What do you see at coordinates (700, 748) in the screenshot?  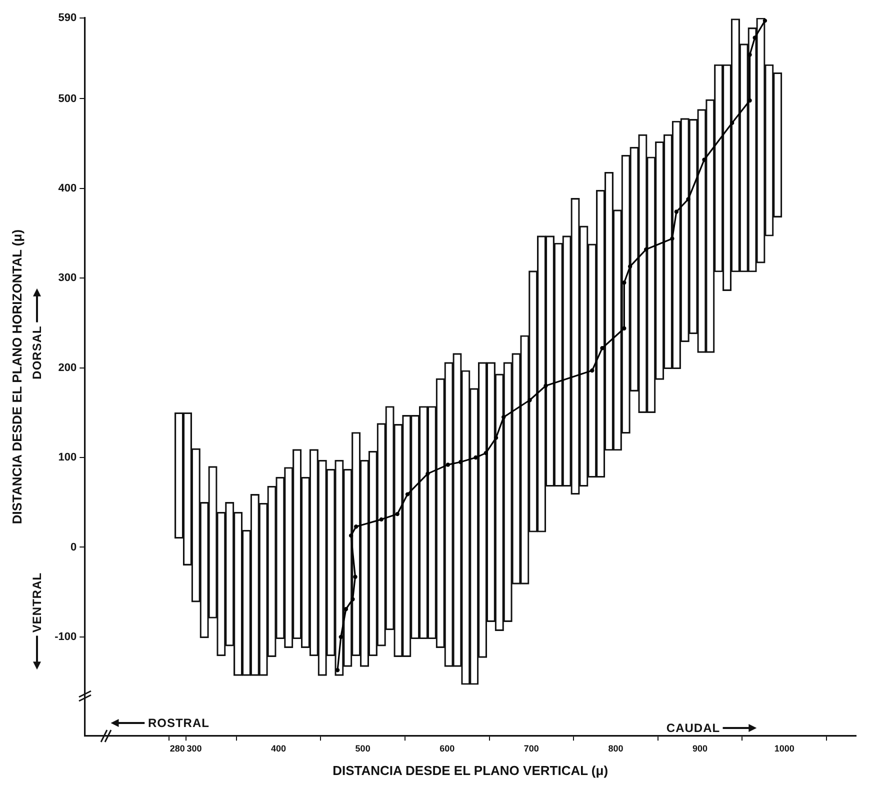 I see `x-tick-label: 900` at bounding box center [700, 748].